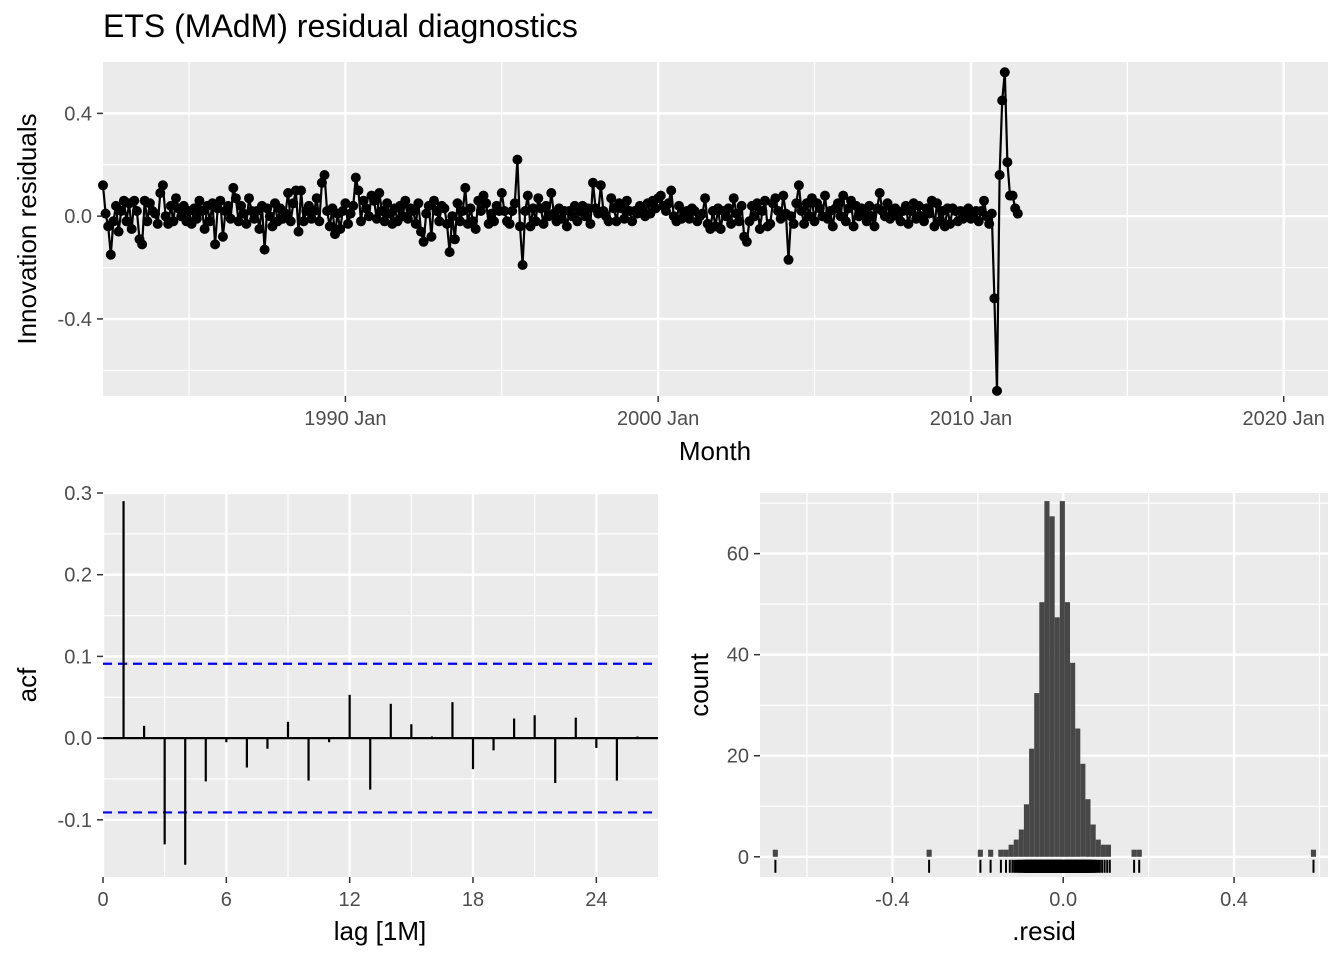  Describe the element at coordinates (380, 931) in the screenshot. I see `acf-x-axis-title: lag [1M]` at that location.